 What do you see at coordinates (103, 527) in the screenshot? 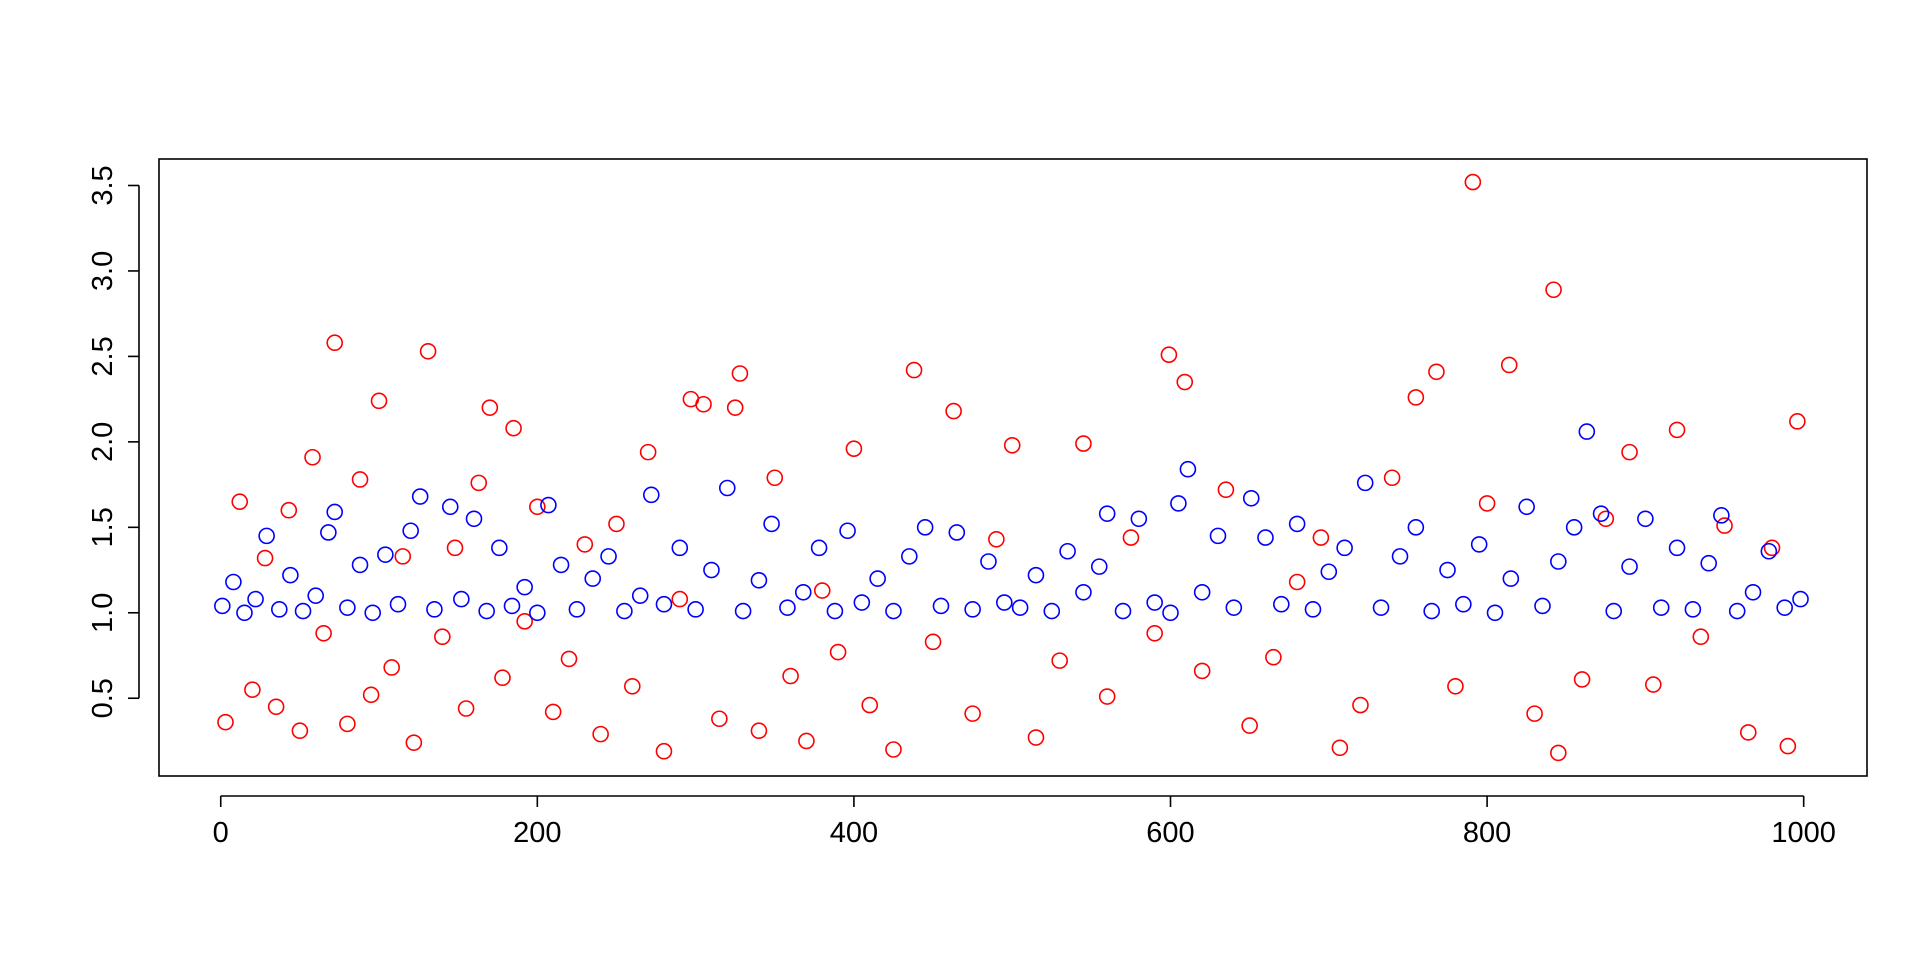
I see `y-tick-label: 1.5` at bounding box center [103, 527].